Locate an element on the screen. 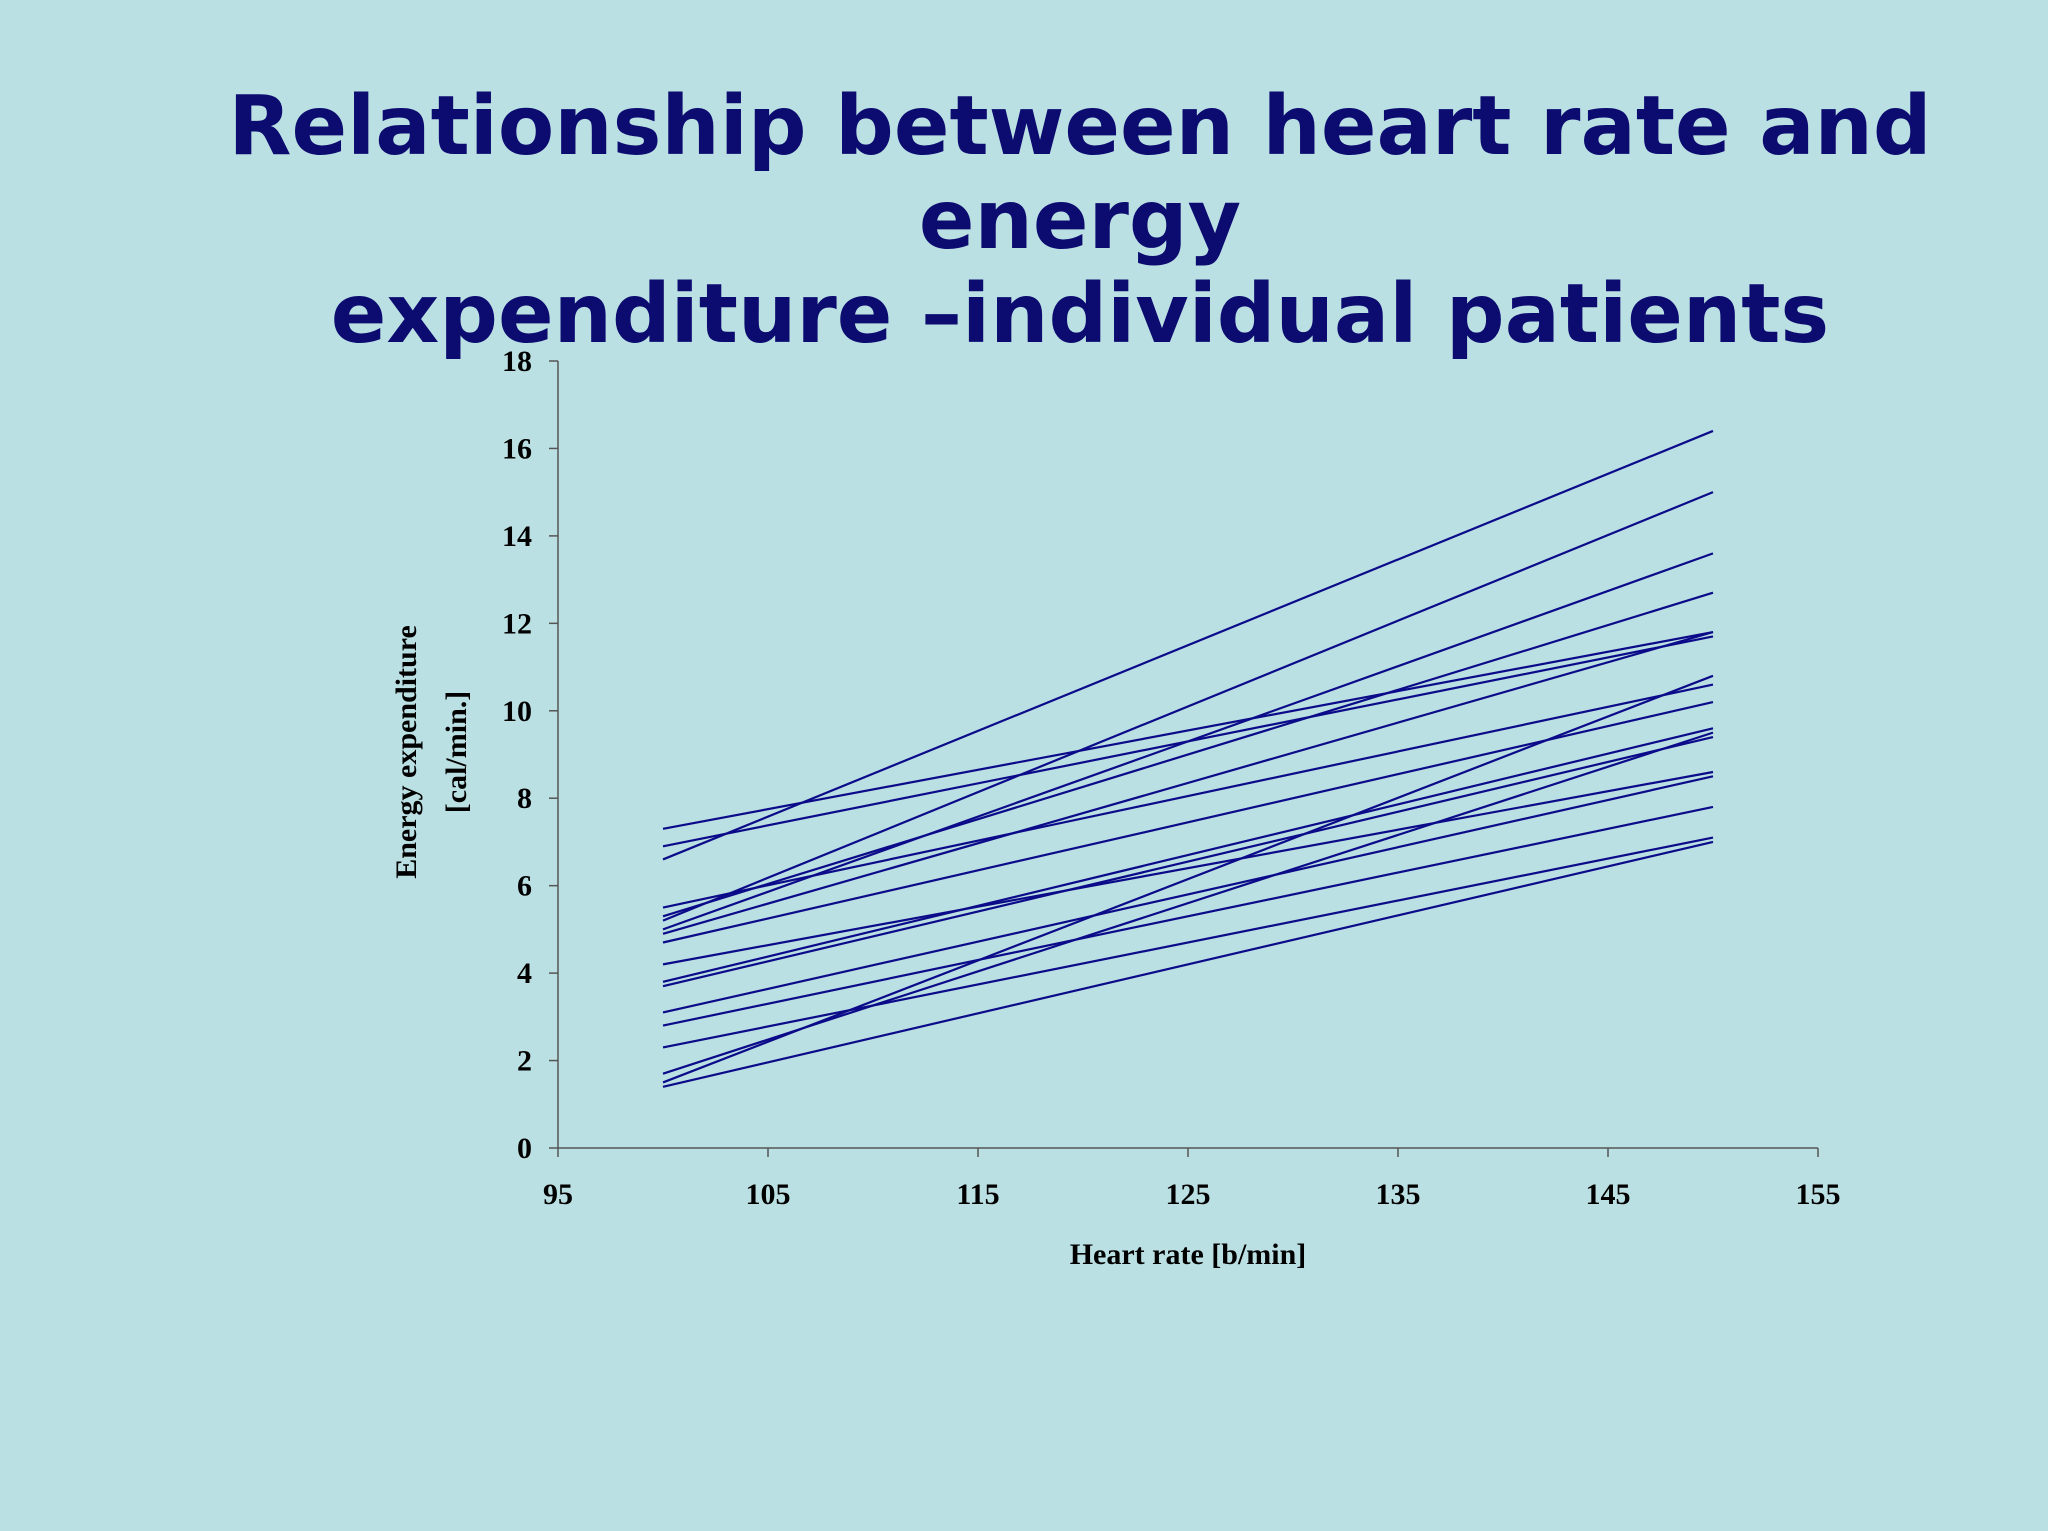  y-axis: 0 2 4 6 8 10 12 14 16 18 is located at coordinates (530, 755).